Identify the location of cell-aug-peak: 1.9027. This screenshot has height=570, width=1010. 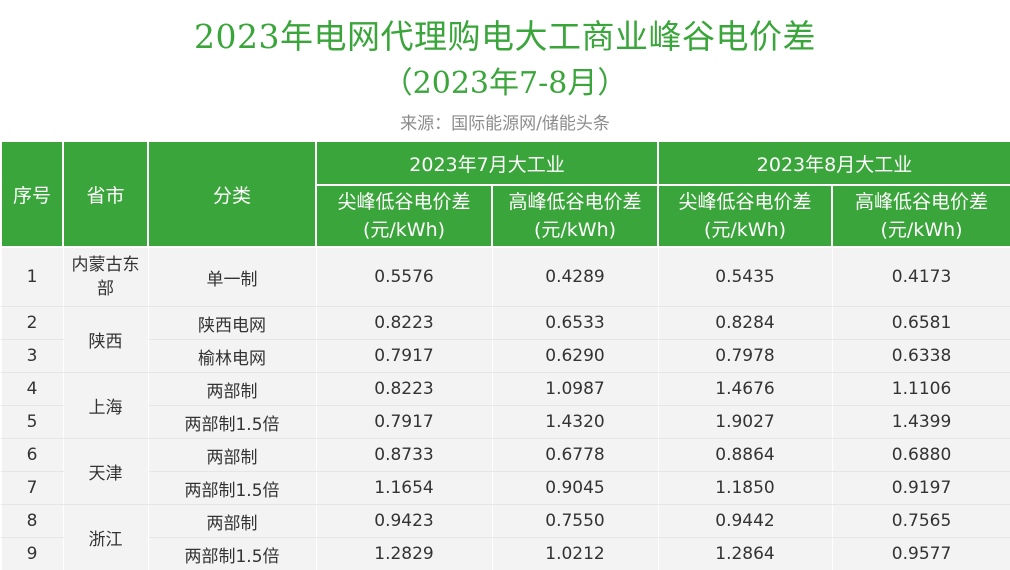
(745, 422).